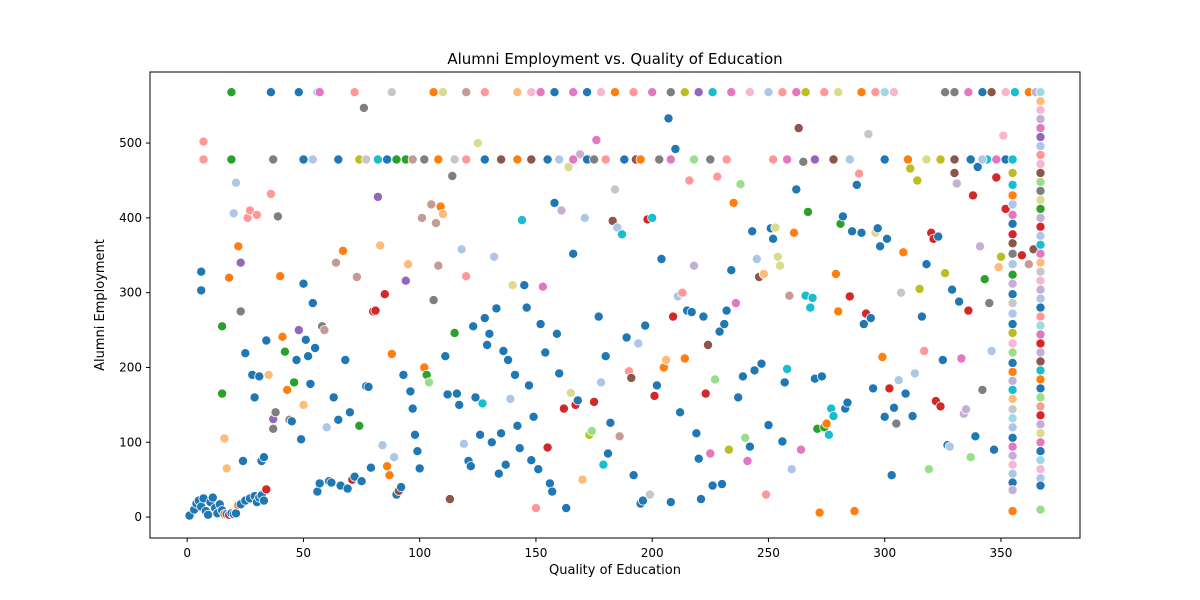 Image resolution: width=1200 pixels, height=600 pixels. I want to click on y-tick-label: 100, so click(130, 442).